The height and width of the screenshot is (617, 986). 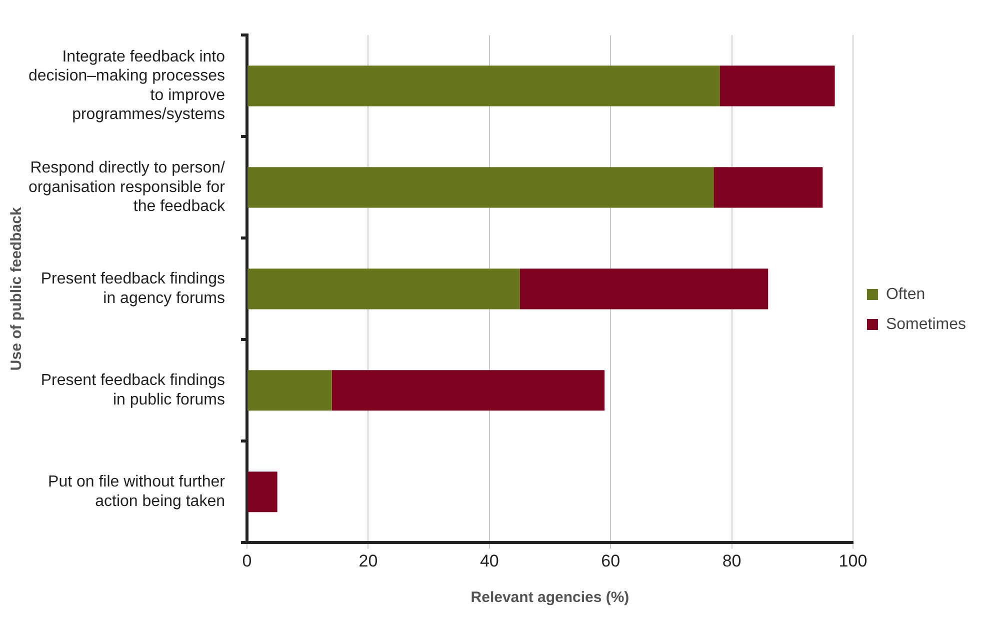 What do you see at coordinates (926, 324) in the screenshot?
I see `legend-label: Sometimes` at bounding box center [926, 324].